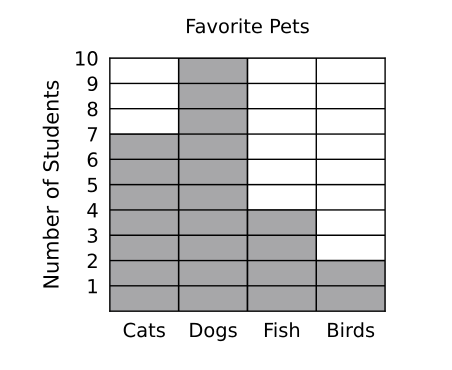 This screenshot has width=452, height=370. What do you see at coordinates (213, 332) in the screenshot?
I see `x-tick-label: Dogs` at bounding box center [213, 332].